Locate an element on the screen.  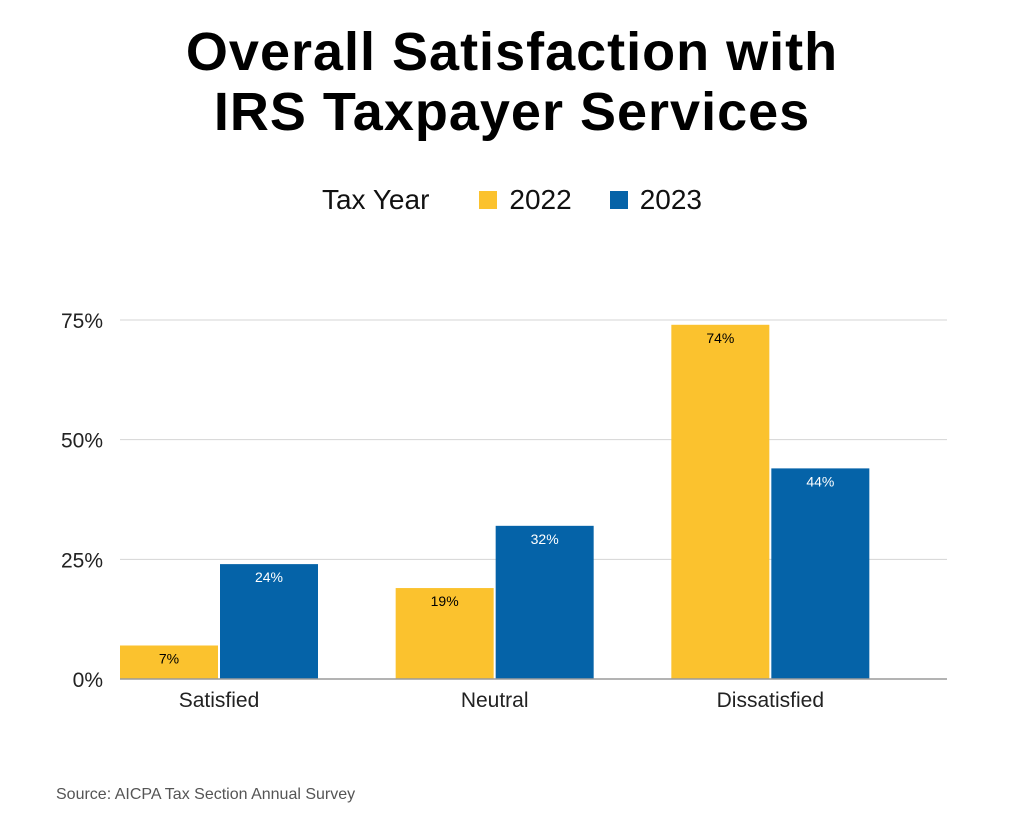
source-note: Source: AICPA Tax Section Annual Survey is located at coordinates (206, 794).